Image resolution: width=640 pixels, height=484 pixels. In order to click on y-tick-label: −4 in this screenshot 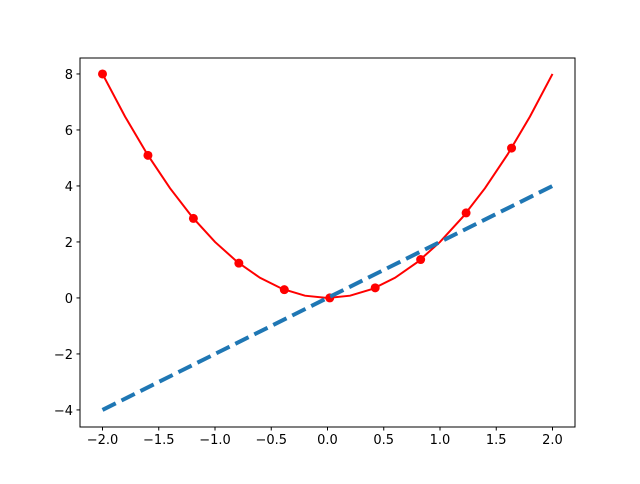, I will do `click(63, 411)`.